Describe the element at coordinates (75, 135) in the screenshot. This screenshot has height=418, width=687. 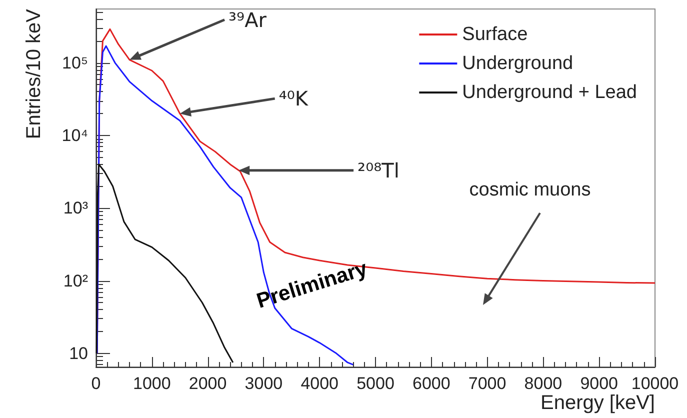
I see `y-tick-label: 10⁴` at that location.